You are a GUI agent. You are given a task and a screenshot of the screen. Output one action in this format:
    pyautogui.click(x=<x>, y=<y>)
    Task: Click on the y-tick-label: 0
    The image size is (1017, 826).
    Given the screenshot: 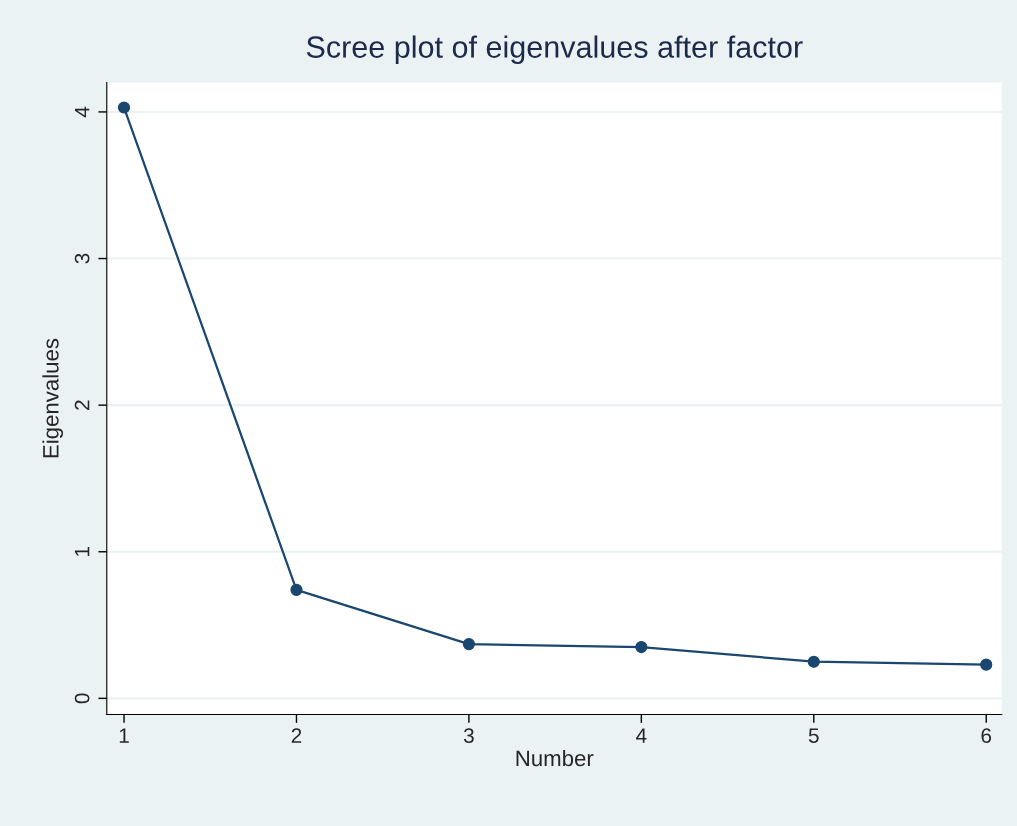 What is the action you would take?
    pyautogui.click(x=82, y=698)
    